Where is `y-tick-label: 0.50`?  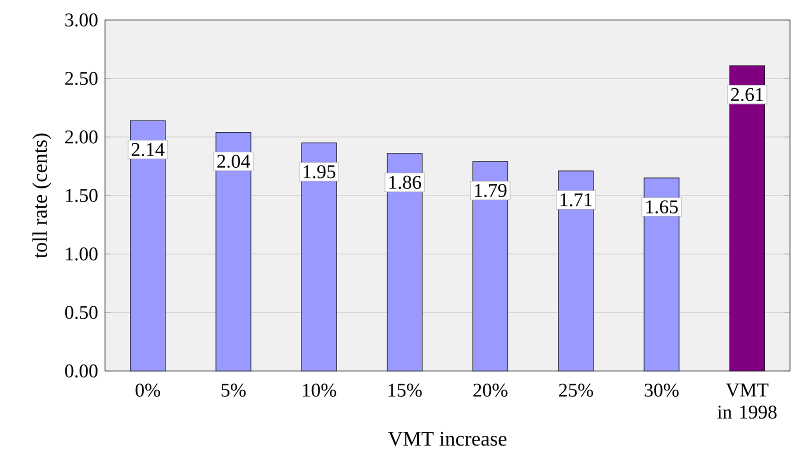
y-tick-label: 0.50 is located at coordinates (81, 313).